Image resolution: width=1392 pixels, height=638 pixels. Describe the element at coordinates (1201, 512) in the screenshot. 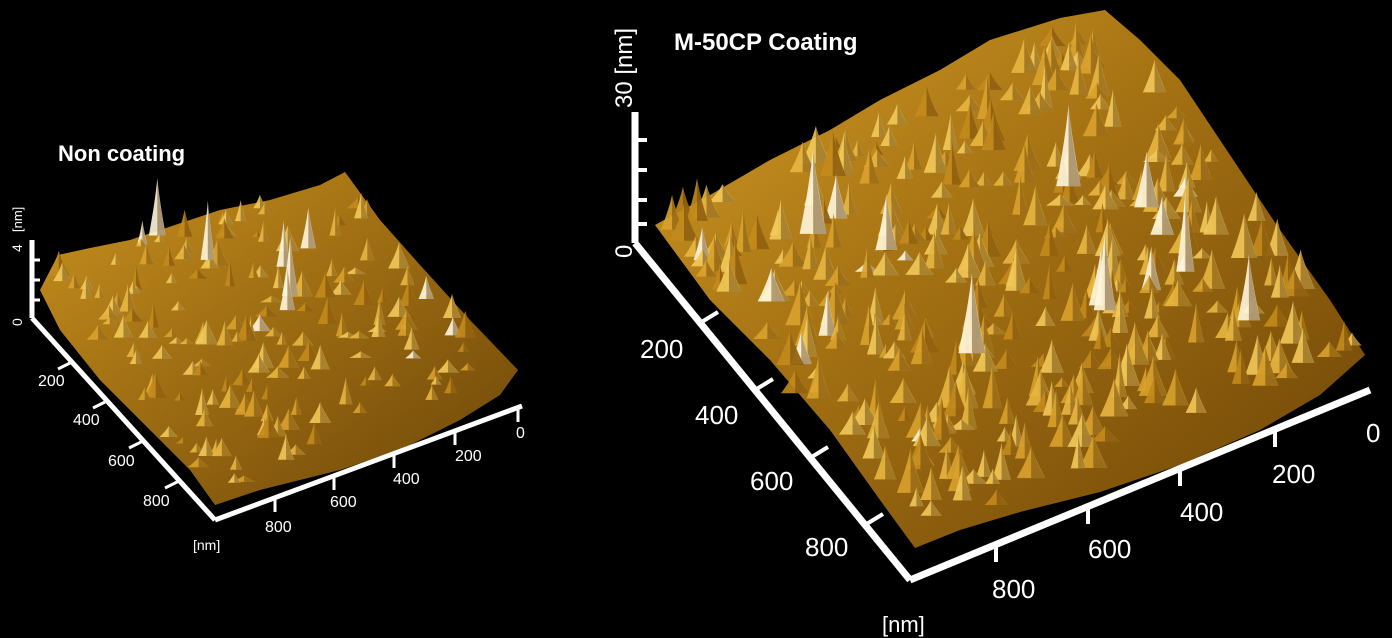

I see `right-x-tick-400: 400` at that location.